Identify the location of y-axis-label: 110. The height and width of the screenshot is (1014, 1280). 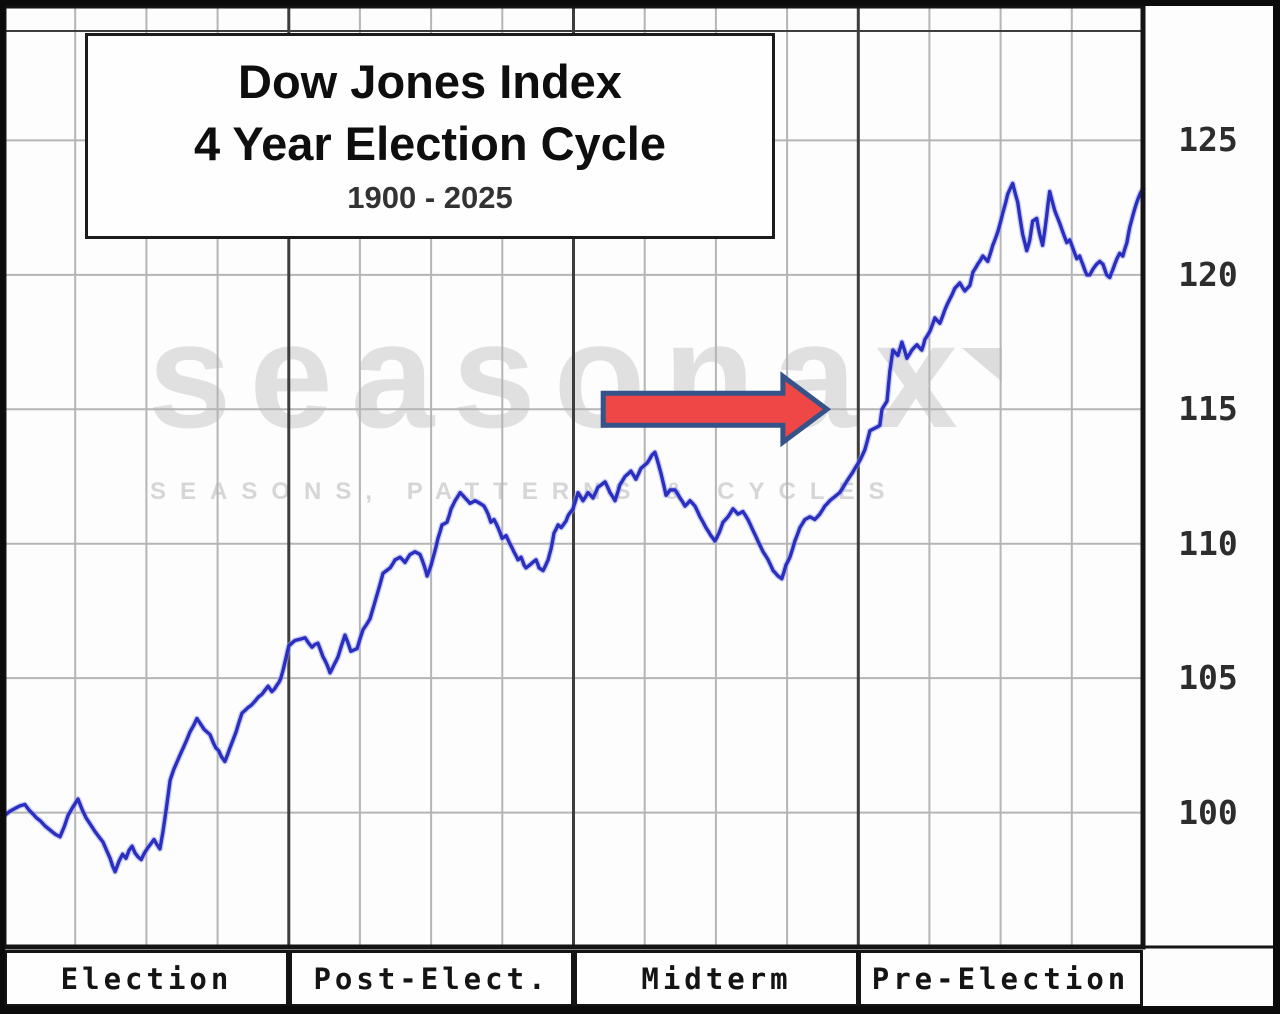
(1208, 543).